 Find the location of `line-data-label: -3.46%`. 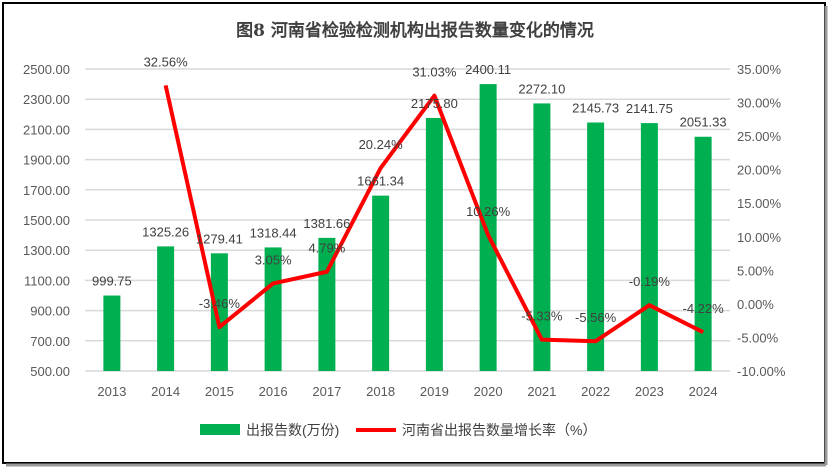

line-data-label: -3.46% is located at coordinates (220, 303).